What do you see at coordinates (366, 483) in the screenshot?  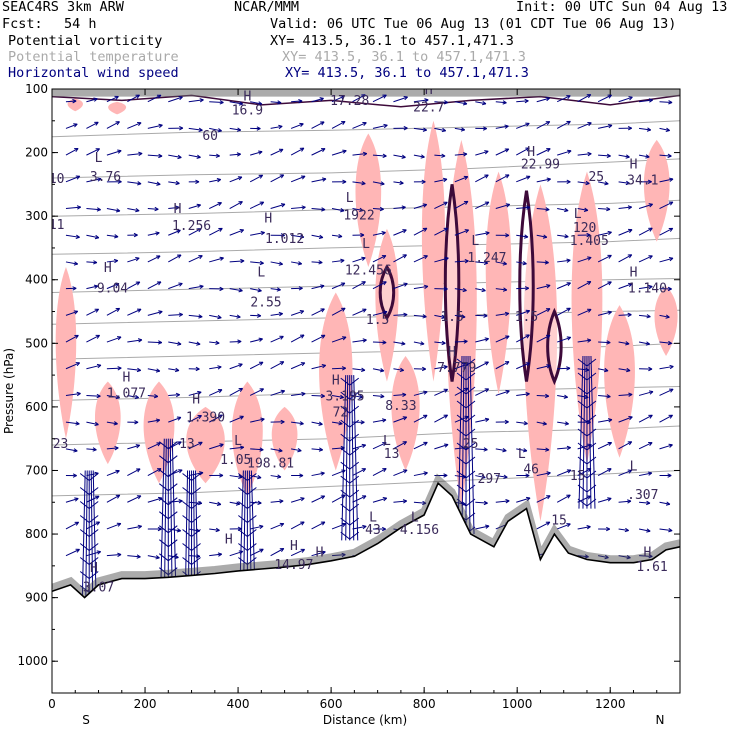 I see `theta-isentrope` at bounding box center [366, 483].